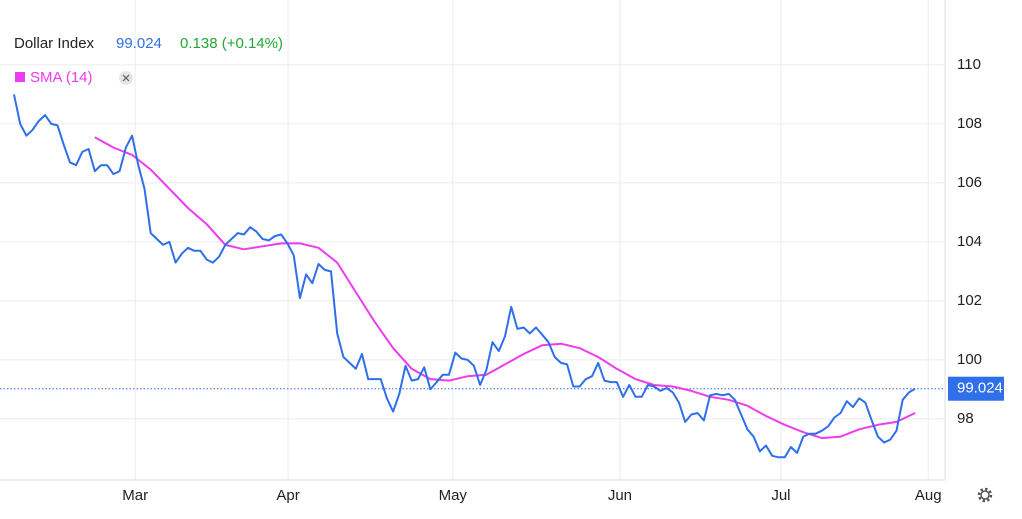 This screenshot has width=1022, height=519. I want to click on y-tick-label: 102, so click(969, 300).